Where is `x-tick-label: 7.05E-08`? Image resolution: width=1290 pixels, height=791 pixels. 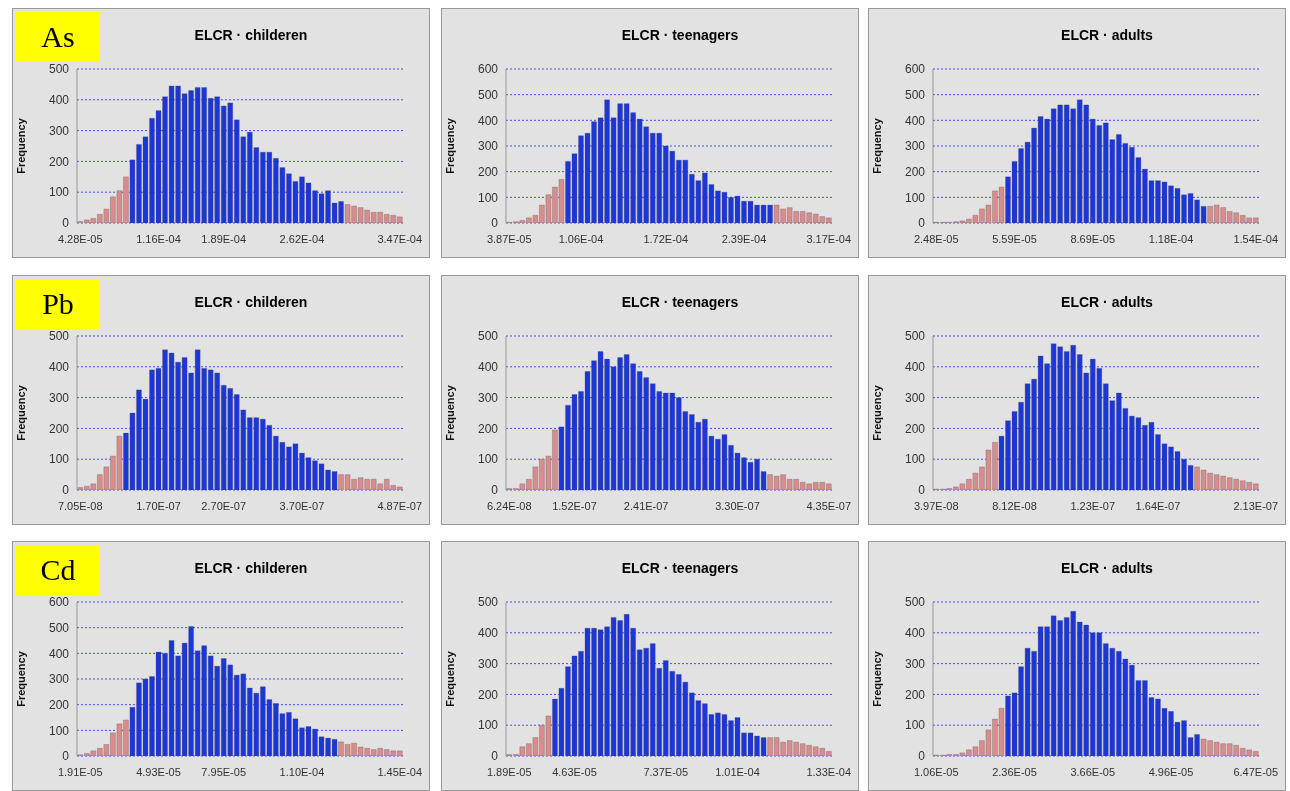
x-tick-label: 7.05E-08 is located at coordinates (80, 506).